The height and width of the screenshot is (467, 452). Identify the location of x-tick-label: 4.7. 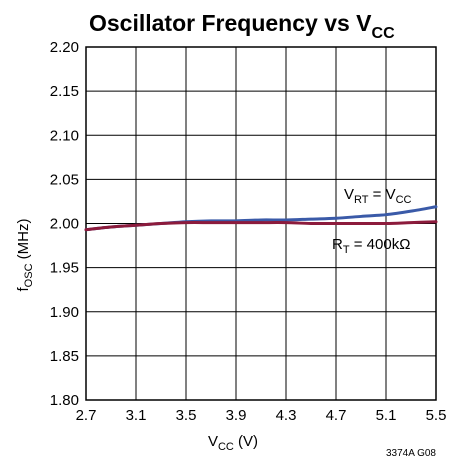
(336, 415).